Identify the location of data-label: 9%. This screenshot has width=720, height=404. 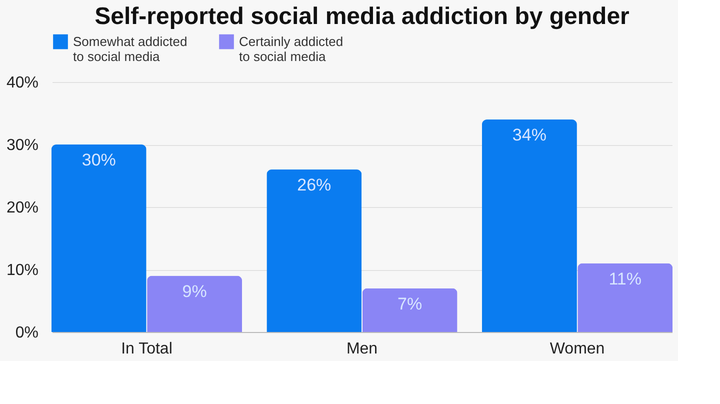
(194, 291).